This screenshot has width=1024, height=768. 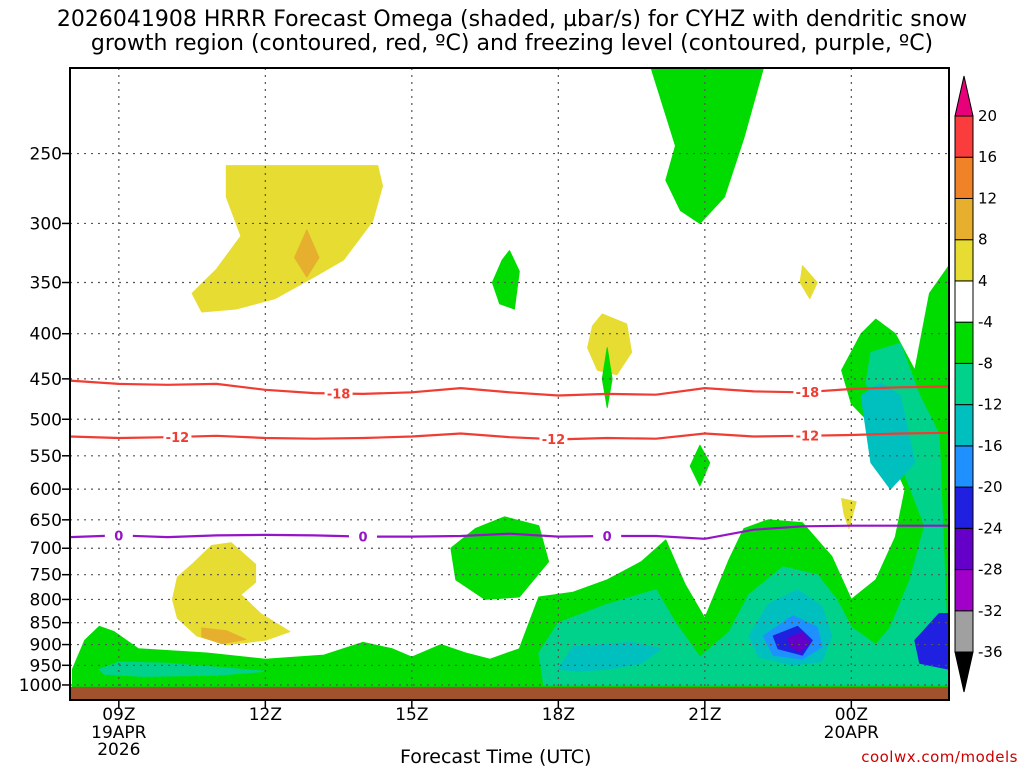 What do you see at coordinates (987, 157) in the screenshot?
I see `colorbar-label: 16` at bounding box center [987, 157].